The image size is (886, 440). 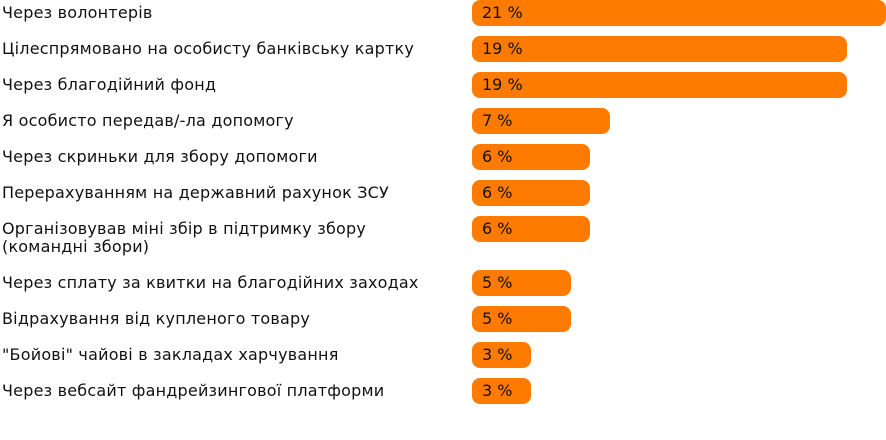 I want to click on bar-row: Я особисто передав/-ла допомогу 7 %, so click(x=443, y=121).